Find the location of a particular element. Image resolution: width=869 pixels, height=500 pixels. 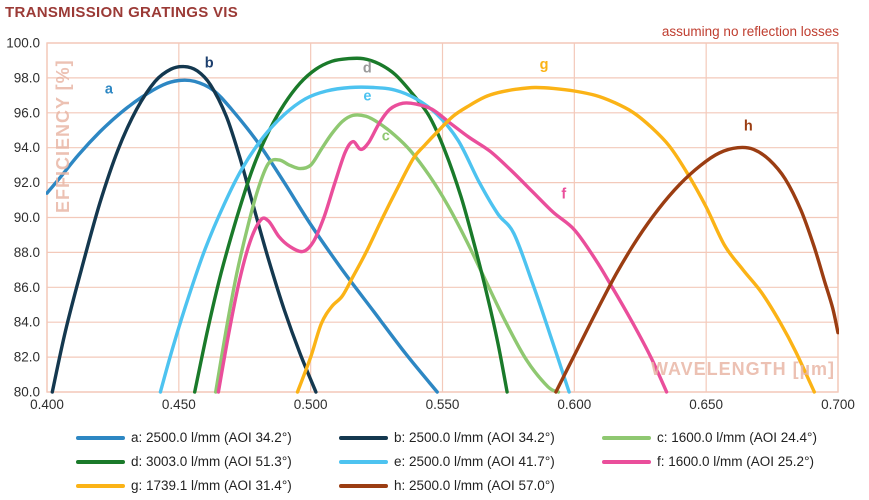

y-tick-label: 94.0 is located at coordinates (27, 147).